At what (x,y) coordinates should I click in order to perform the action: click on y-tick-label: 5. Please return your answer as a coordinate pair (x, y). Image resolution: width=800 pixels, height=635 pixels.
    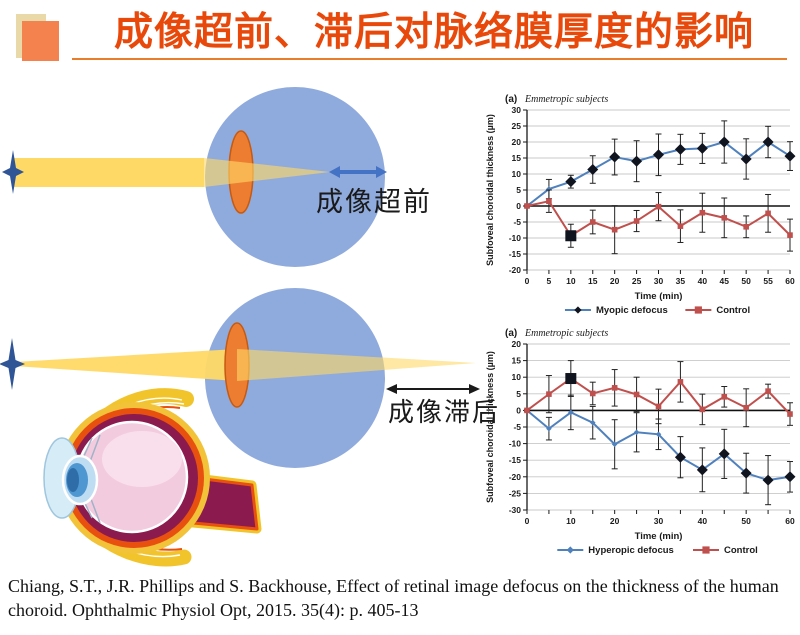
    Looking at the image, I should click on (518, 394).